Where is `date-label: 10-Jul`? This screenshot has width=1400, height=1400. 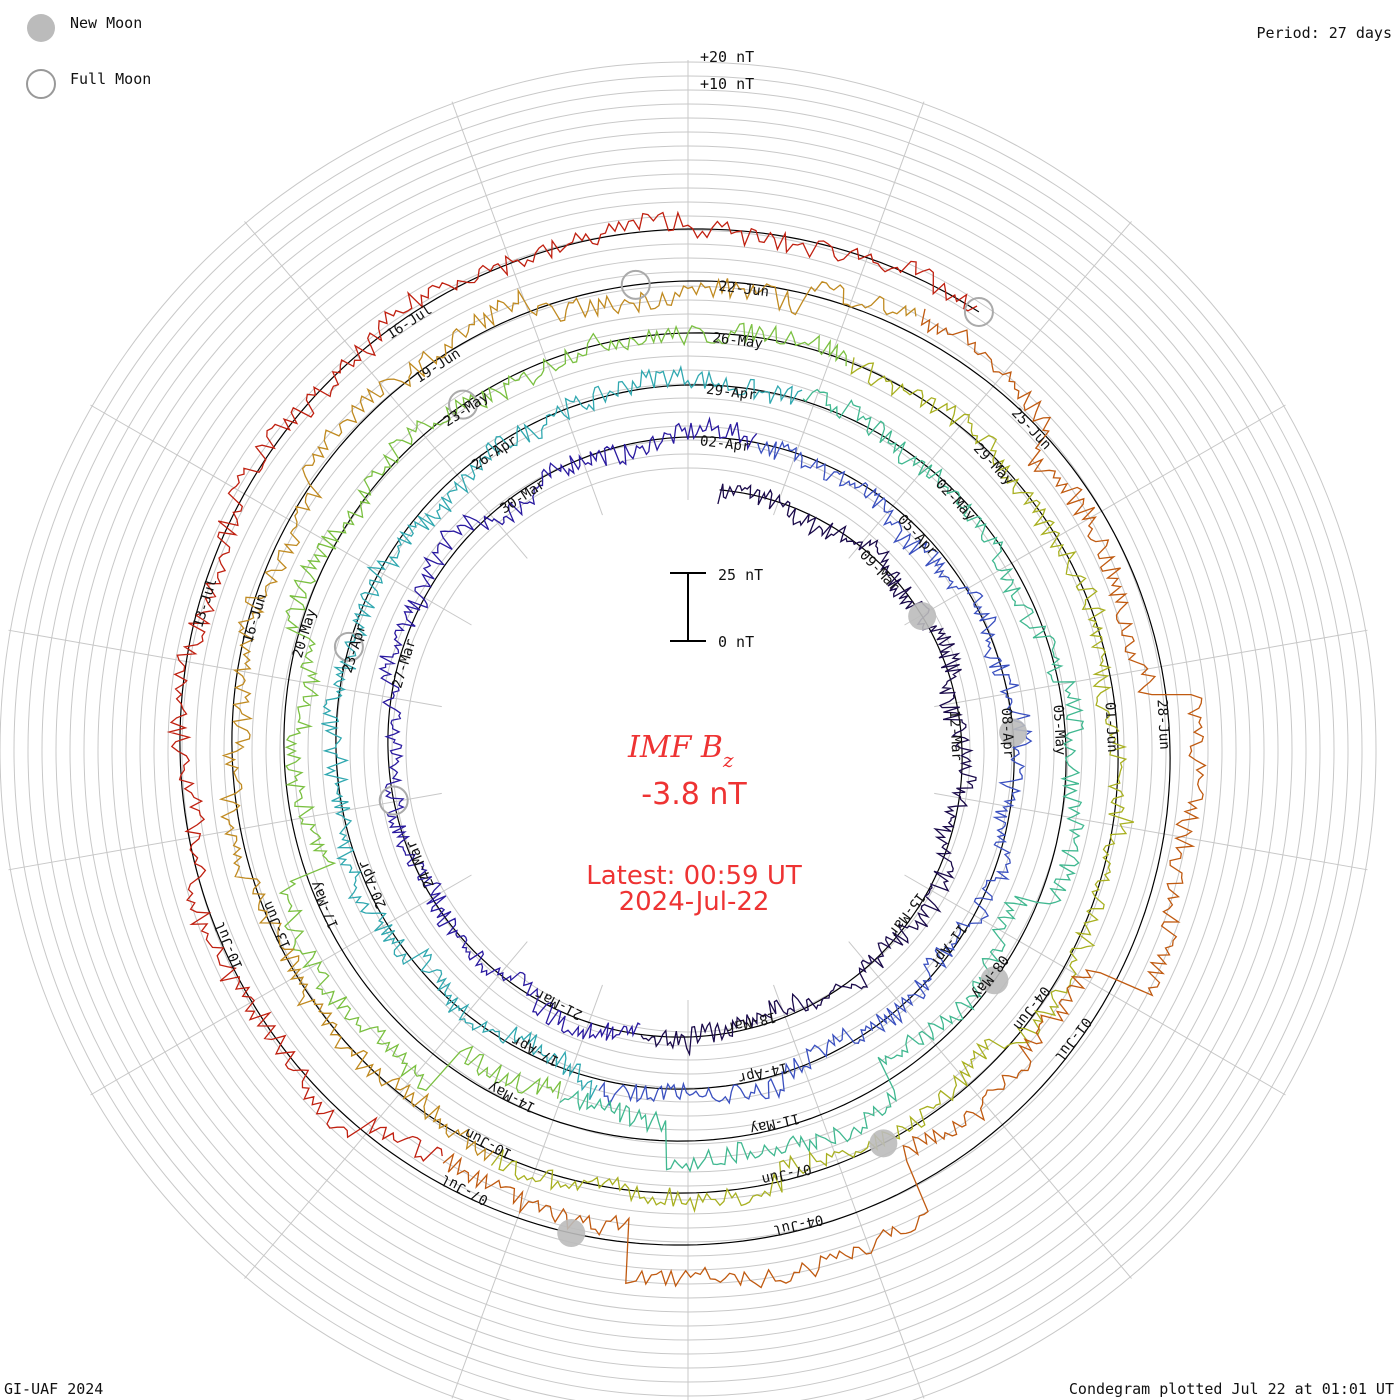 date-label: 10-Jul is located at coordinates (229, 945).